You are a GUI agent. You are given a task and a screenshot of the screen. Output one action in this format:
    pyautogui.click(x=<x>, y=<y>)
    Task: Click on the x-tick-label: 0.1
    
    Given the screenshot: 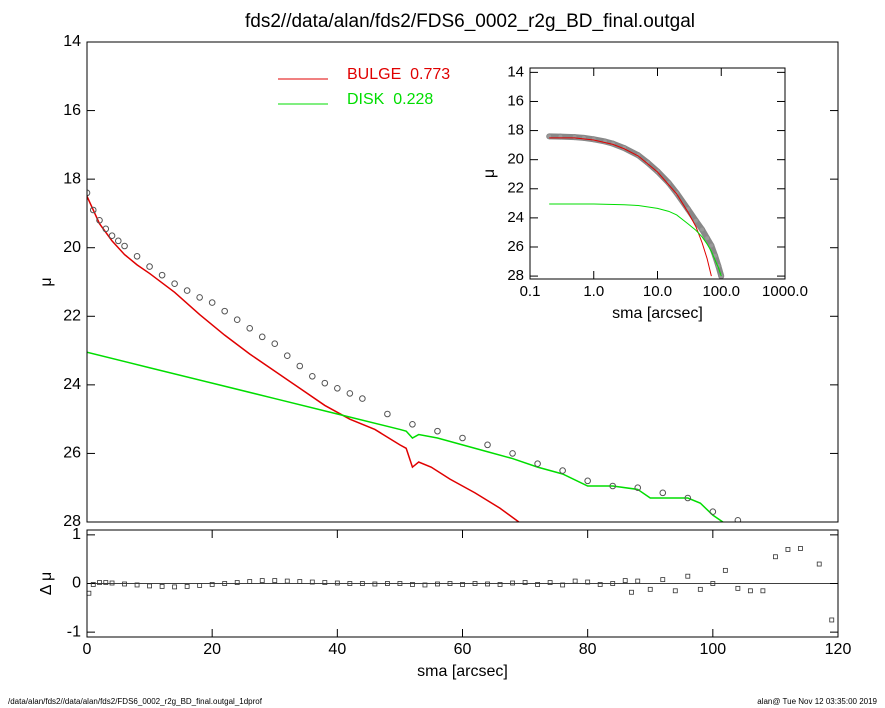 What is the action you would take?
    pyautogui.click(x=530, y=291)
    